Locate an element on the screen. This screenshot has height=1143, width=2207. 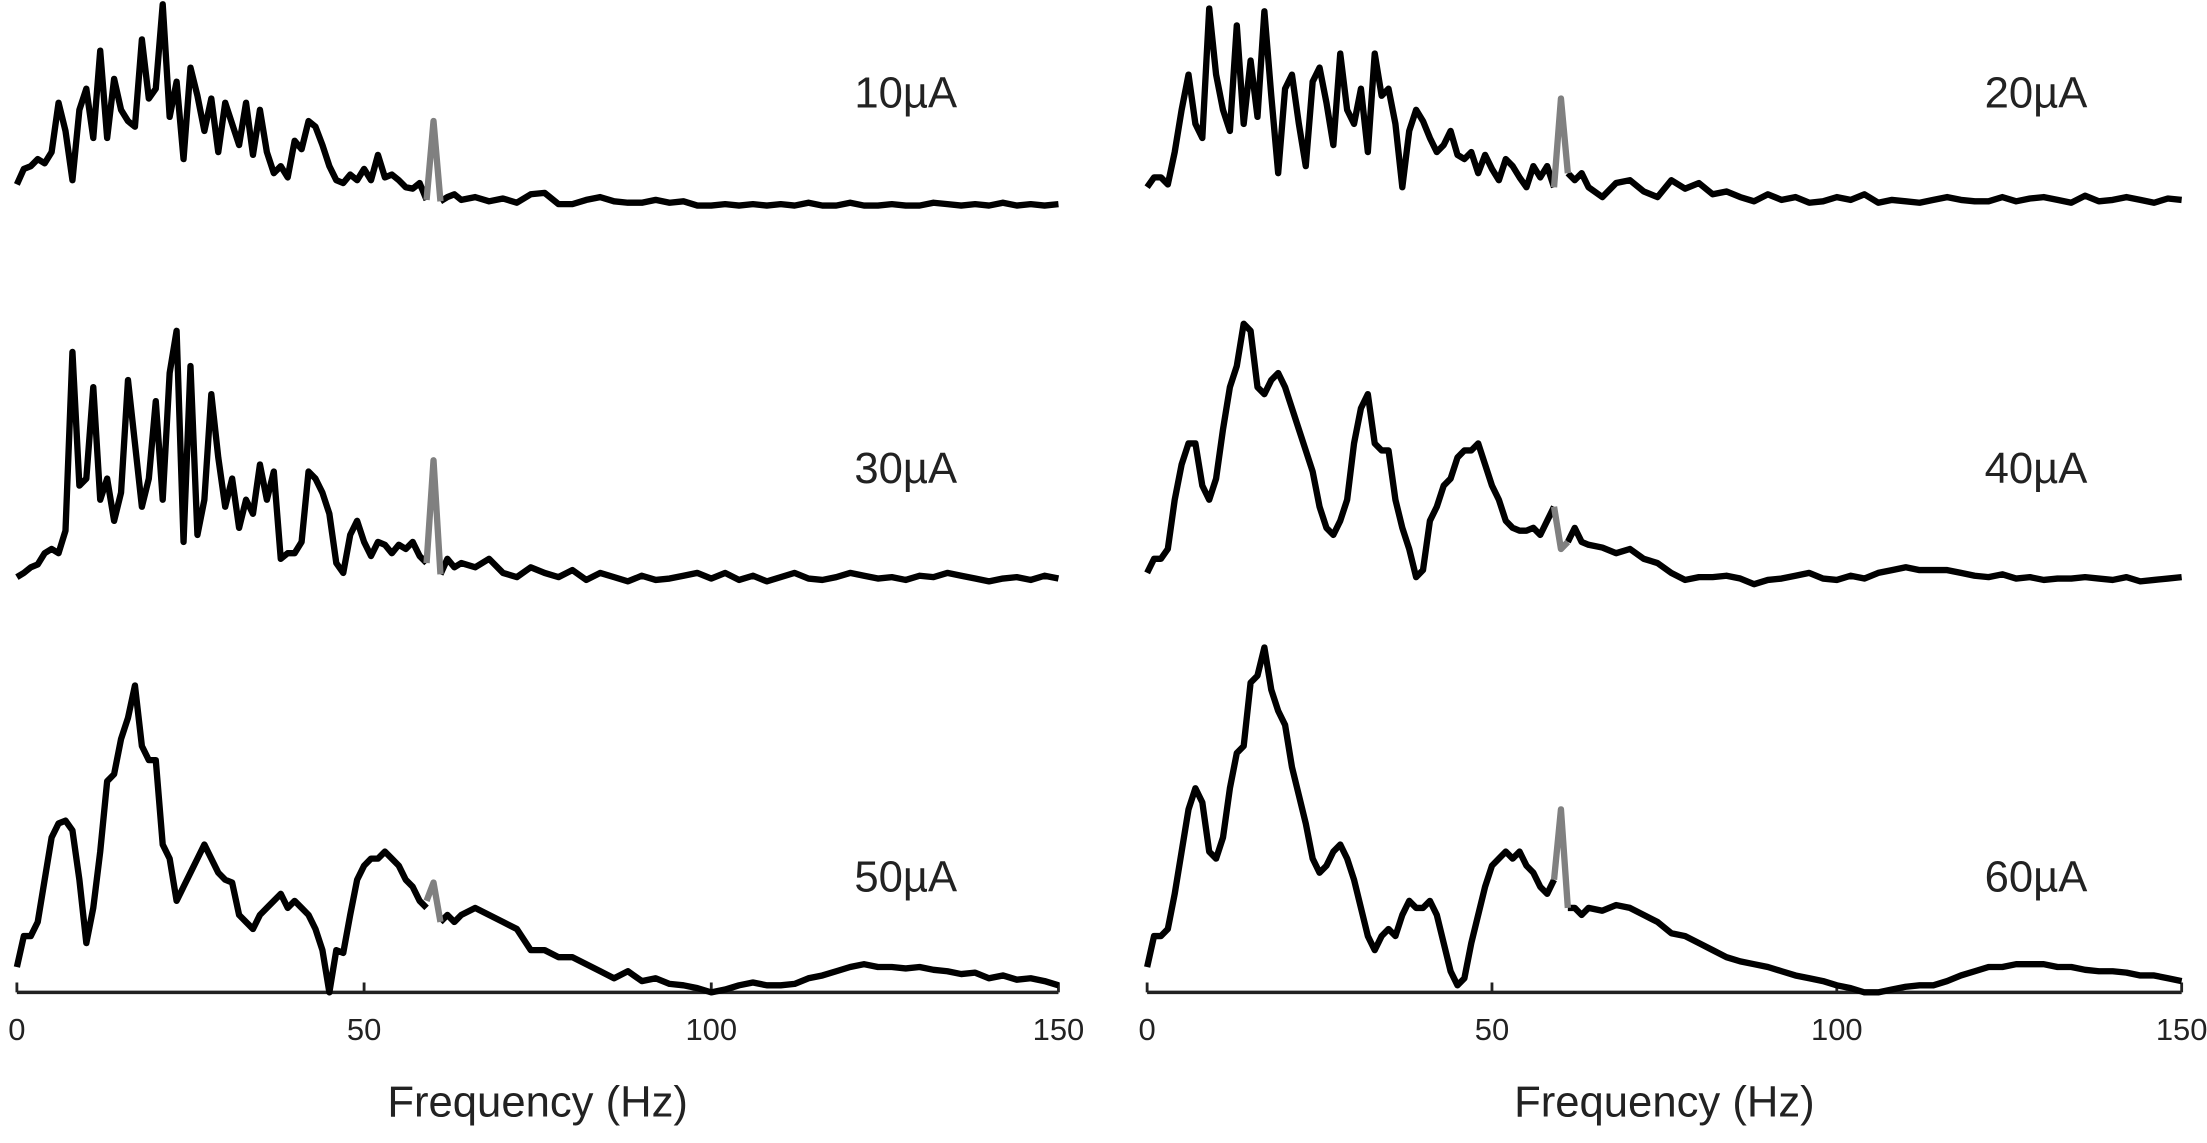
panel-label: 60µA is located at coordinates (2037, 877).